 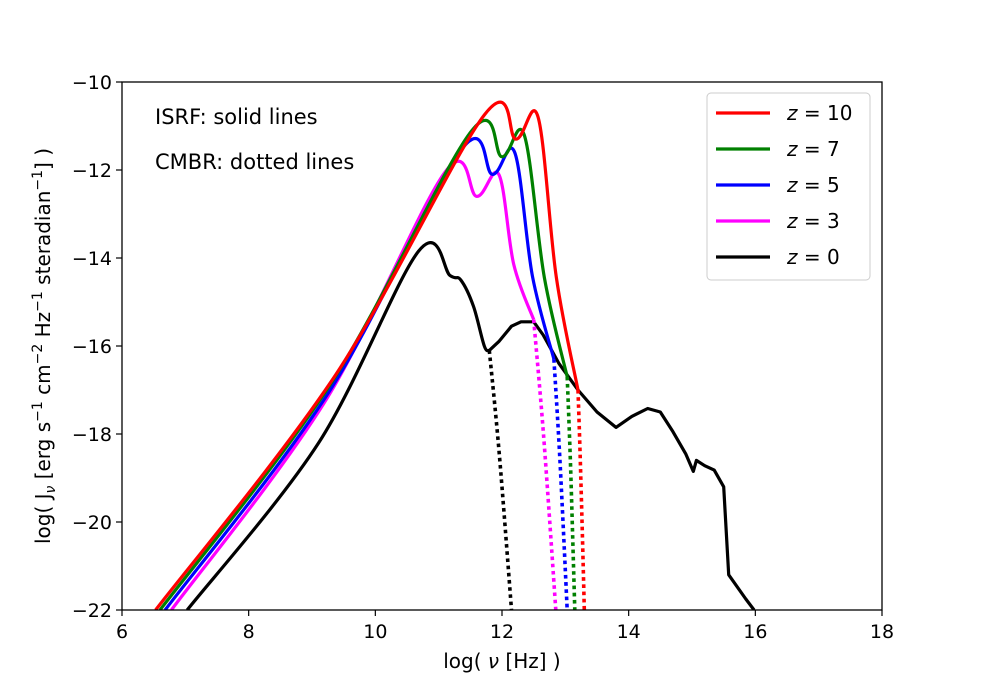 What do you see at coordinates (249, 632) in the screenshot?
I see `x-tick-label: 8` at bounding box center [249, 632].